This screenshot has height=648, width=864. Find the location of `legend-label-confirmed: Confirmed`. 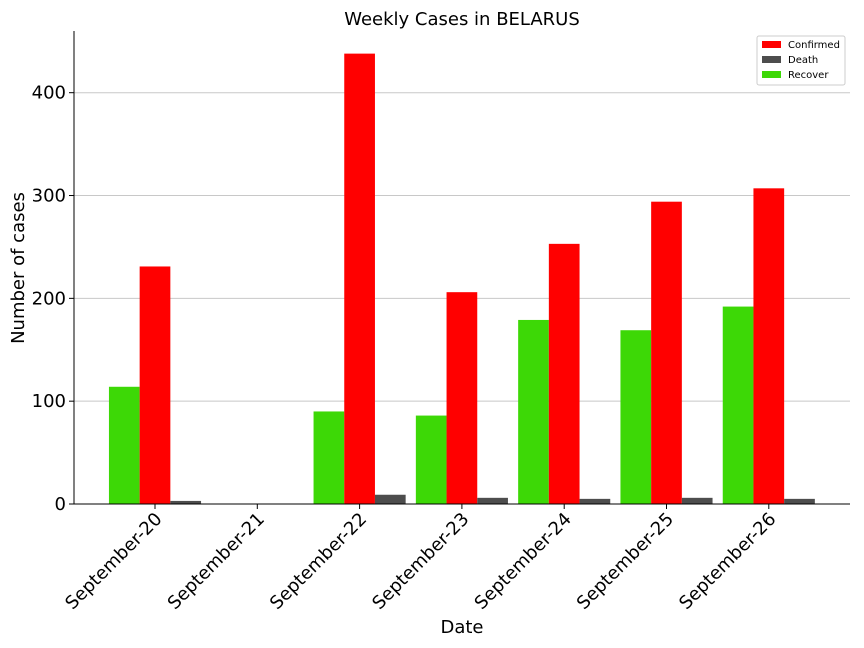

legend-label-confirmed: Confirmed is located at coordinates (814, 45).